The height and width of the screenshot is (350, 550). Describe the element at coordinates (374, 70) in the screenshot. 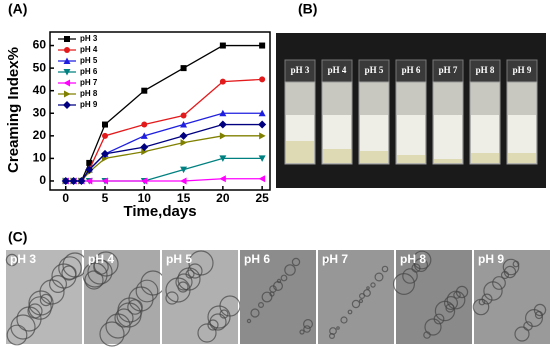

I see `vial-label: pH 5` at that location.